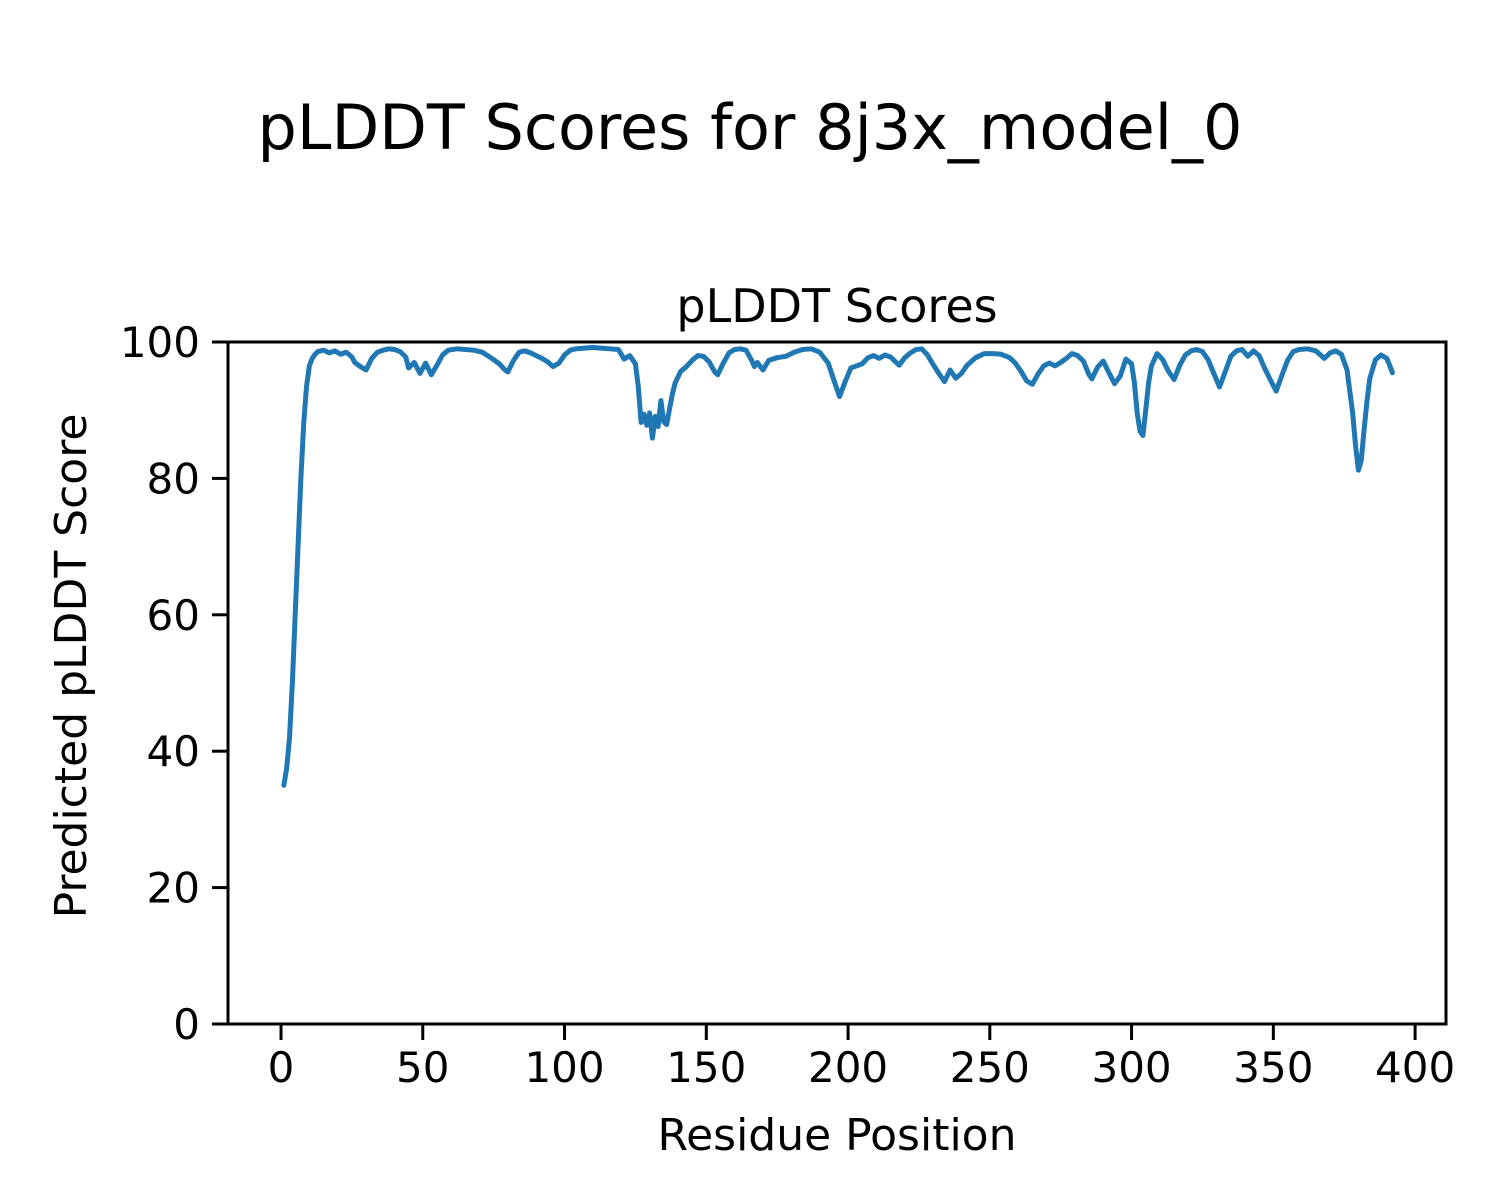  Describe the element at coordinates (173, 478) in the screenshot. I see `y-tick-label: 80` at that location.